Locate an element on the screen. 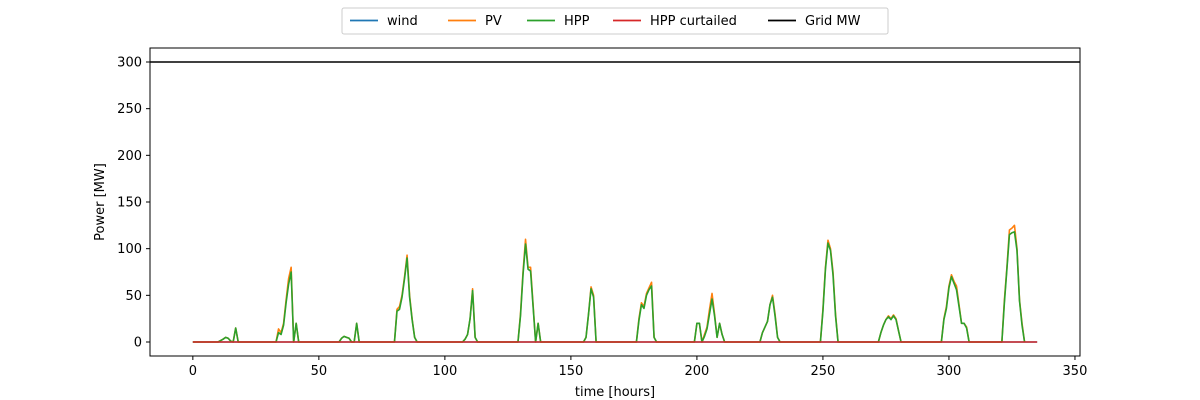  x-tick-label: 50 is located at coordinates (319, 371).